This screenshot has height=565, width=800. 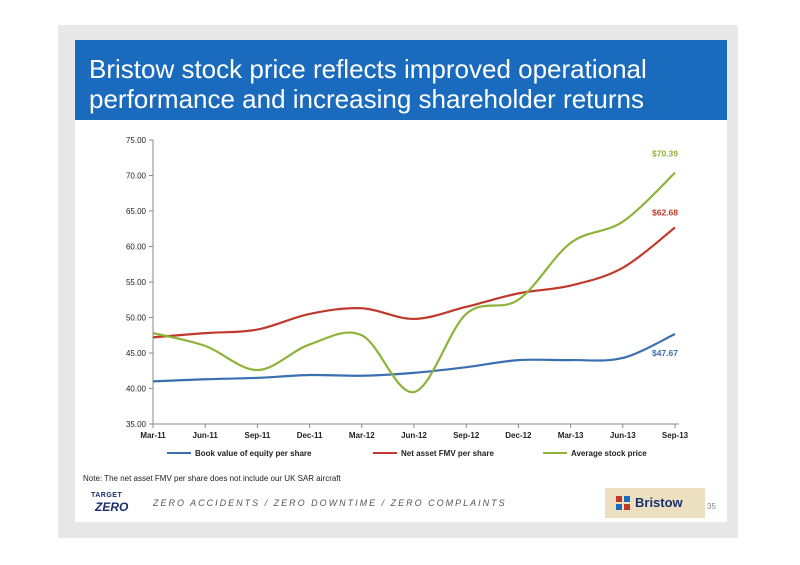 I want to click on y-tick-label: 70.00, so click(x=136, y=176).